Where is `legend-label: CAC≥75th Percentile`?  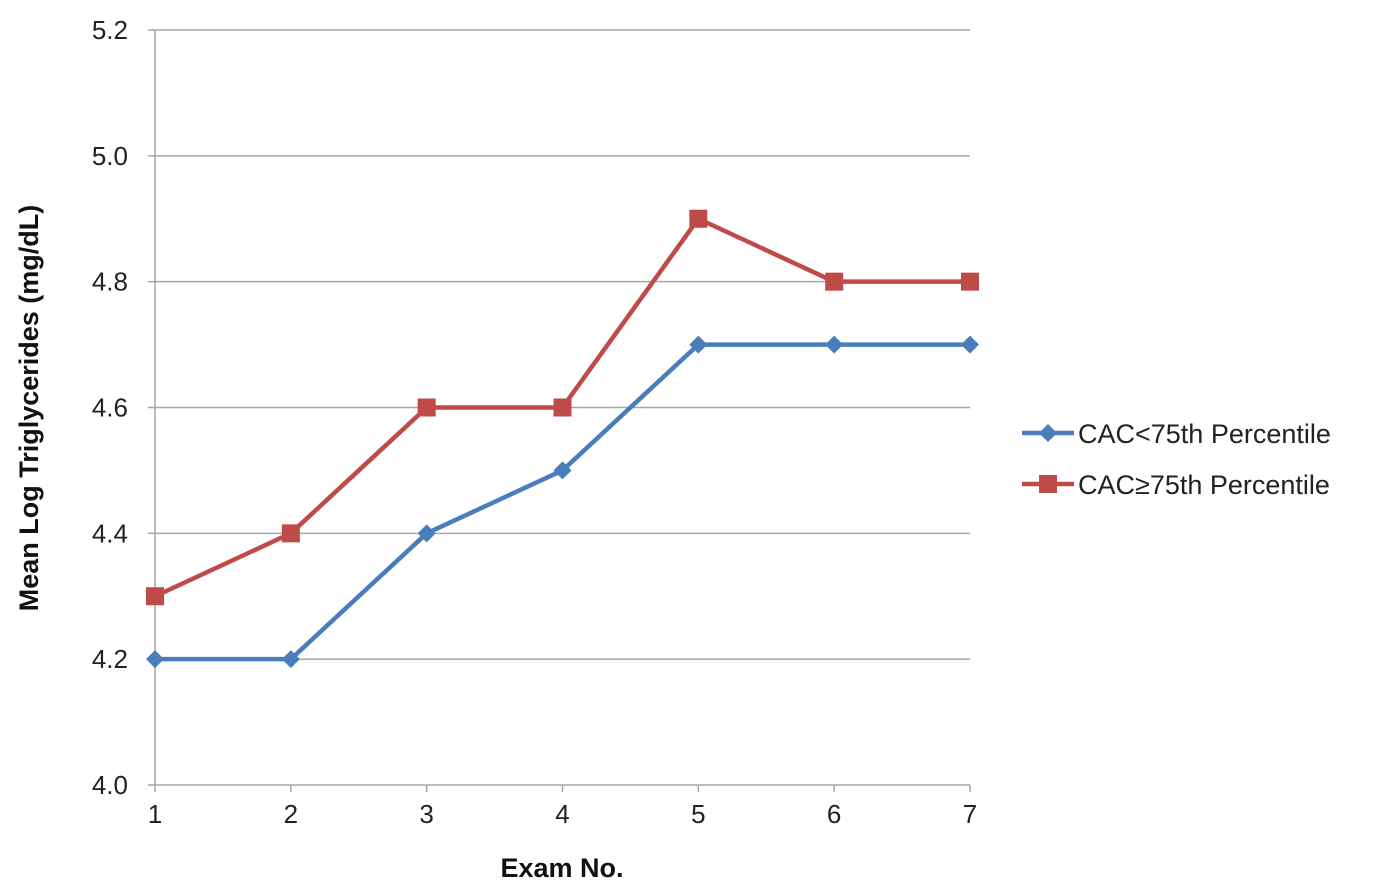
legend-label: CAC≥75th Percentile is located at coordinates (1204, 485).